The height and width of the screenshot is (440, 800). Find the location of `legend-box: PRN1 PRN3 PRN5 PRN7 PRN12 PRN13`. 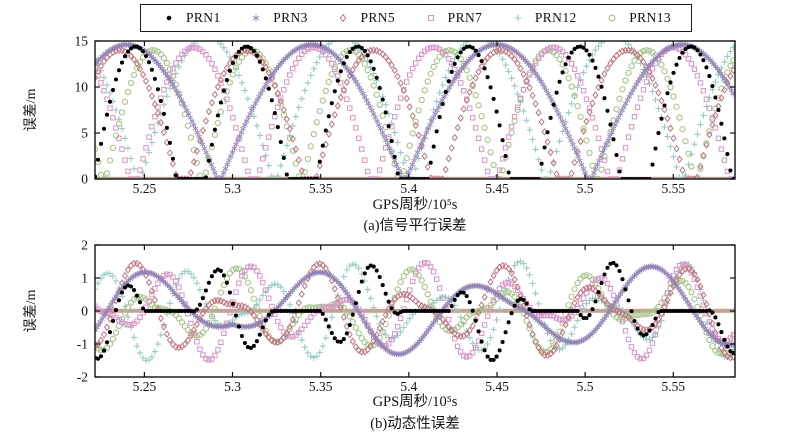

legend-box: PRN1 PRN3 PRN5 PRN7 PRN12 PRN13 is located at coordinates (416, 18).